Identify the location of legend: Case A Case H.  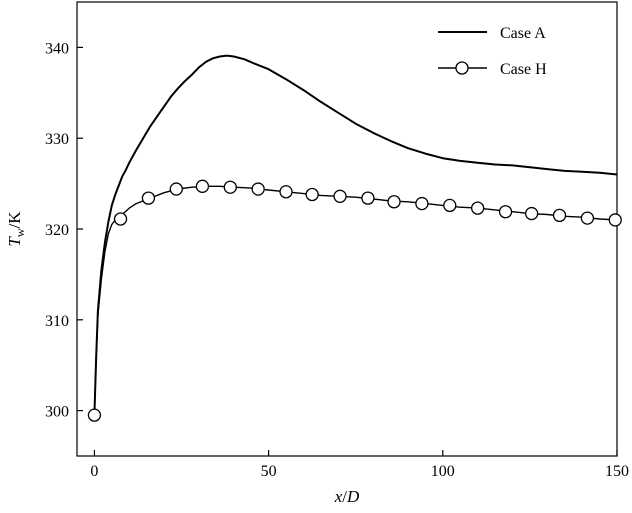
(492, 51).